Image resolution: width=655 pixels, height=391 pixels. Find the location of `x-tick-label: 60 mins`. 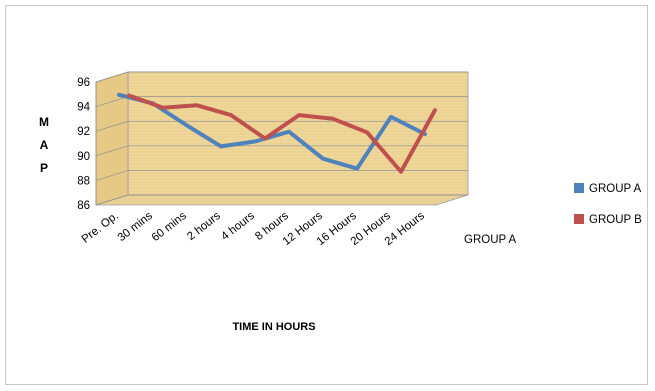

x-tick-label: 60 mins is located at coordinates (169, 227).